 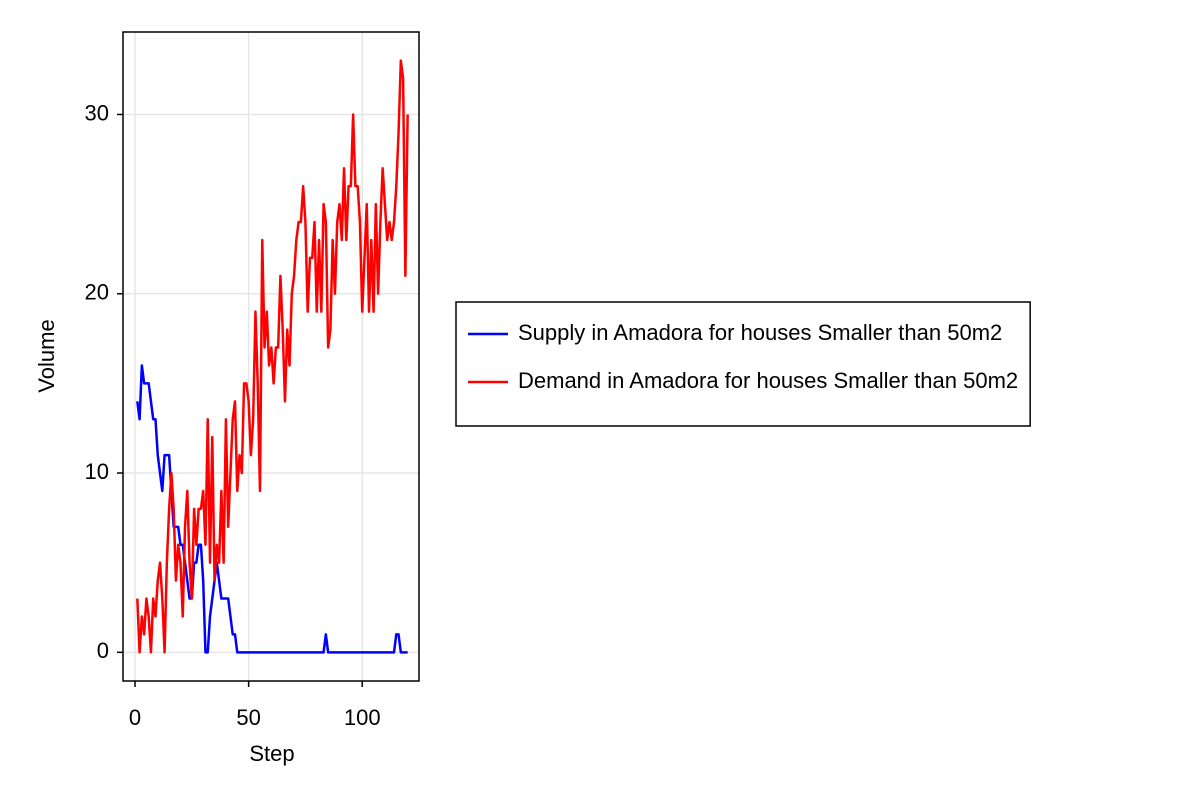 I want to click on series-line, so click(x=272, y=509).